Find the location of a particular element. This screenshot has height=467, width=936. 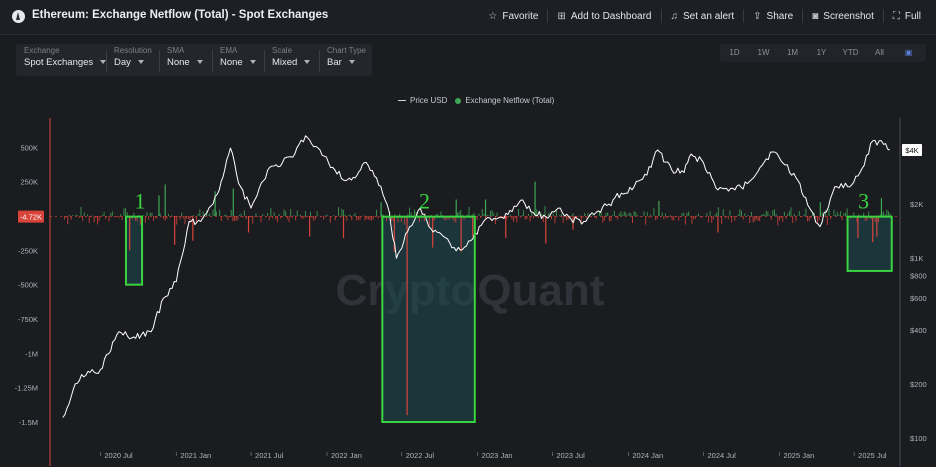

x-tick-label: 2023 Jan is located at coordinates (497, 455).